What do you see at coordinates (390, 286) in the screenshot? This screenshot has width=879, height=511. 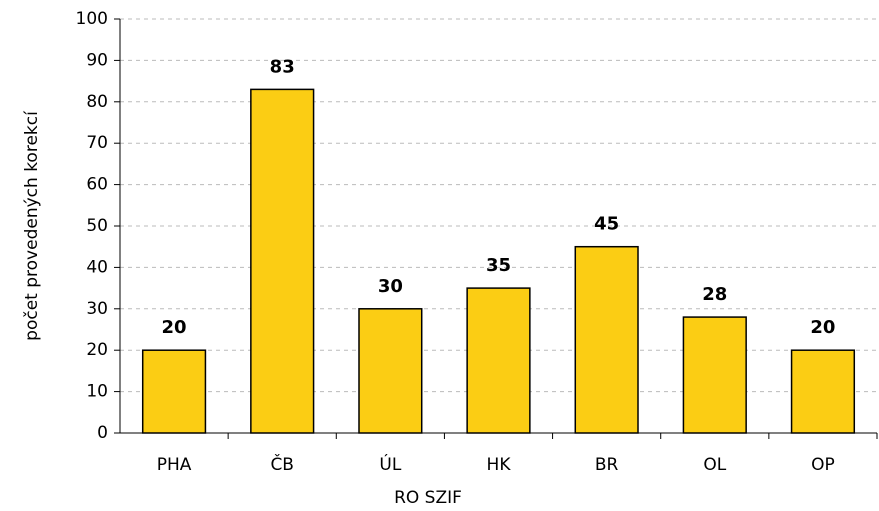 I see `value-label: 30` at bounding box center [390, 286].